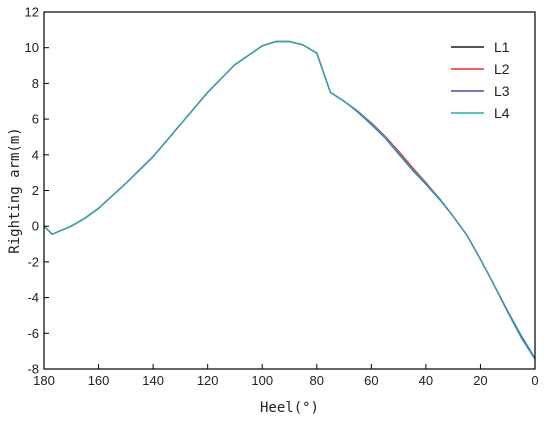 The width and height of the screenshot is (550, 421). Describe the element at coordinates (502, 113) in the screenshot. I see `legend-label-l4: L4` at that location.